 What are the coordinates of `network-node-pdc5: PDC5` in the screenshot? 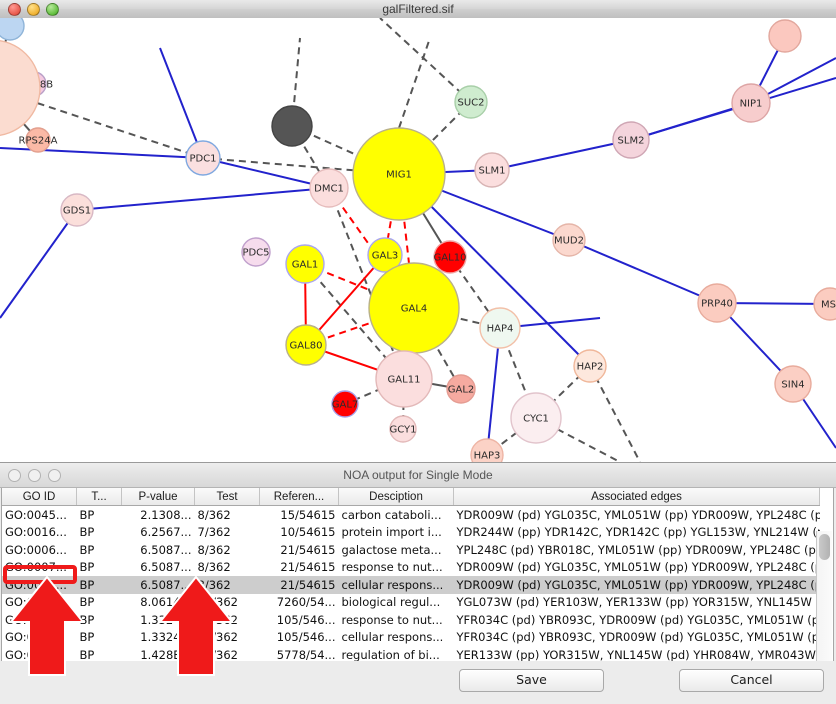 It's located at (256, 252).